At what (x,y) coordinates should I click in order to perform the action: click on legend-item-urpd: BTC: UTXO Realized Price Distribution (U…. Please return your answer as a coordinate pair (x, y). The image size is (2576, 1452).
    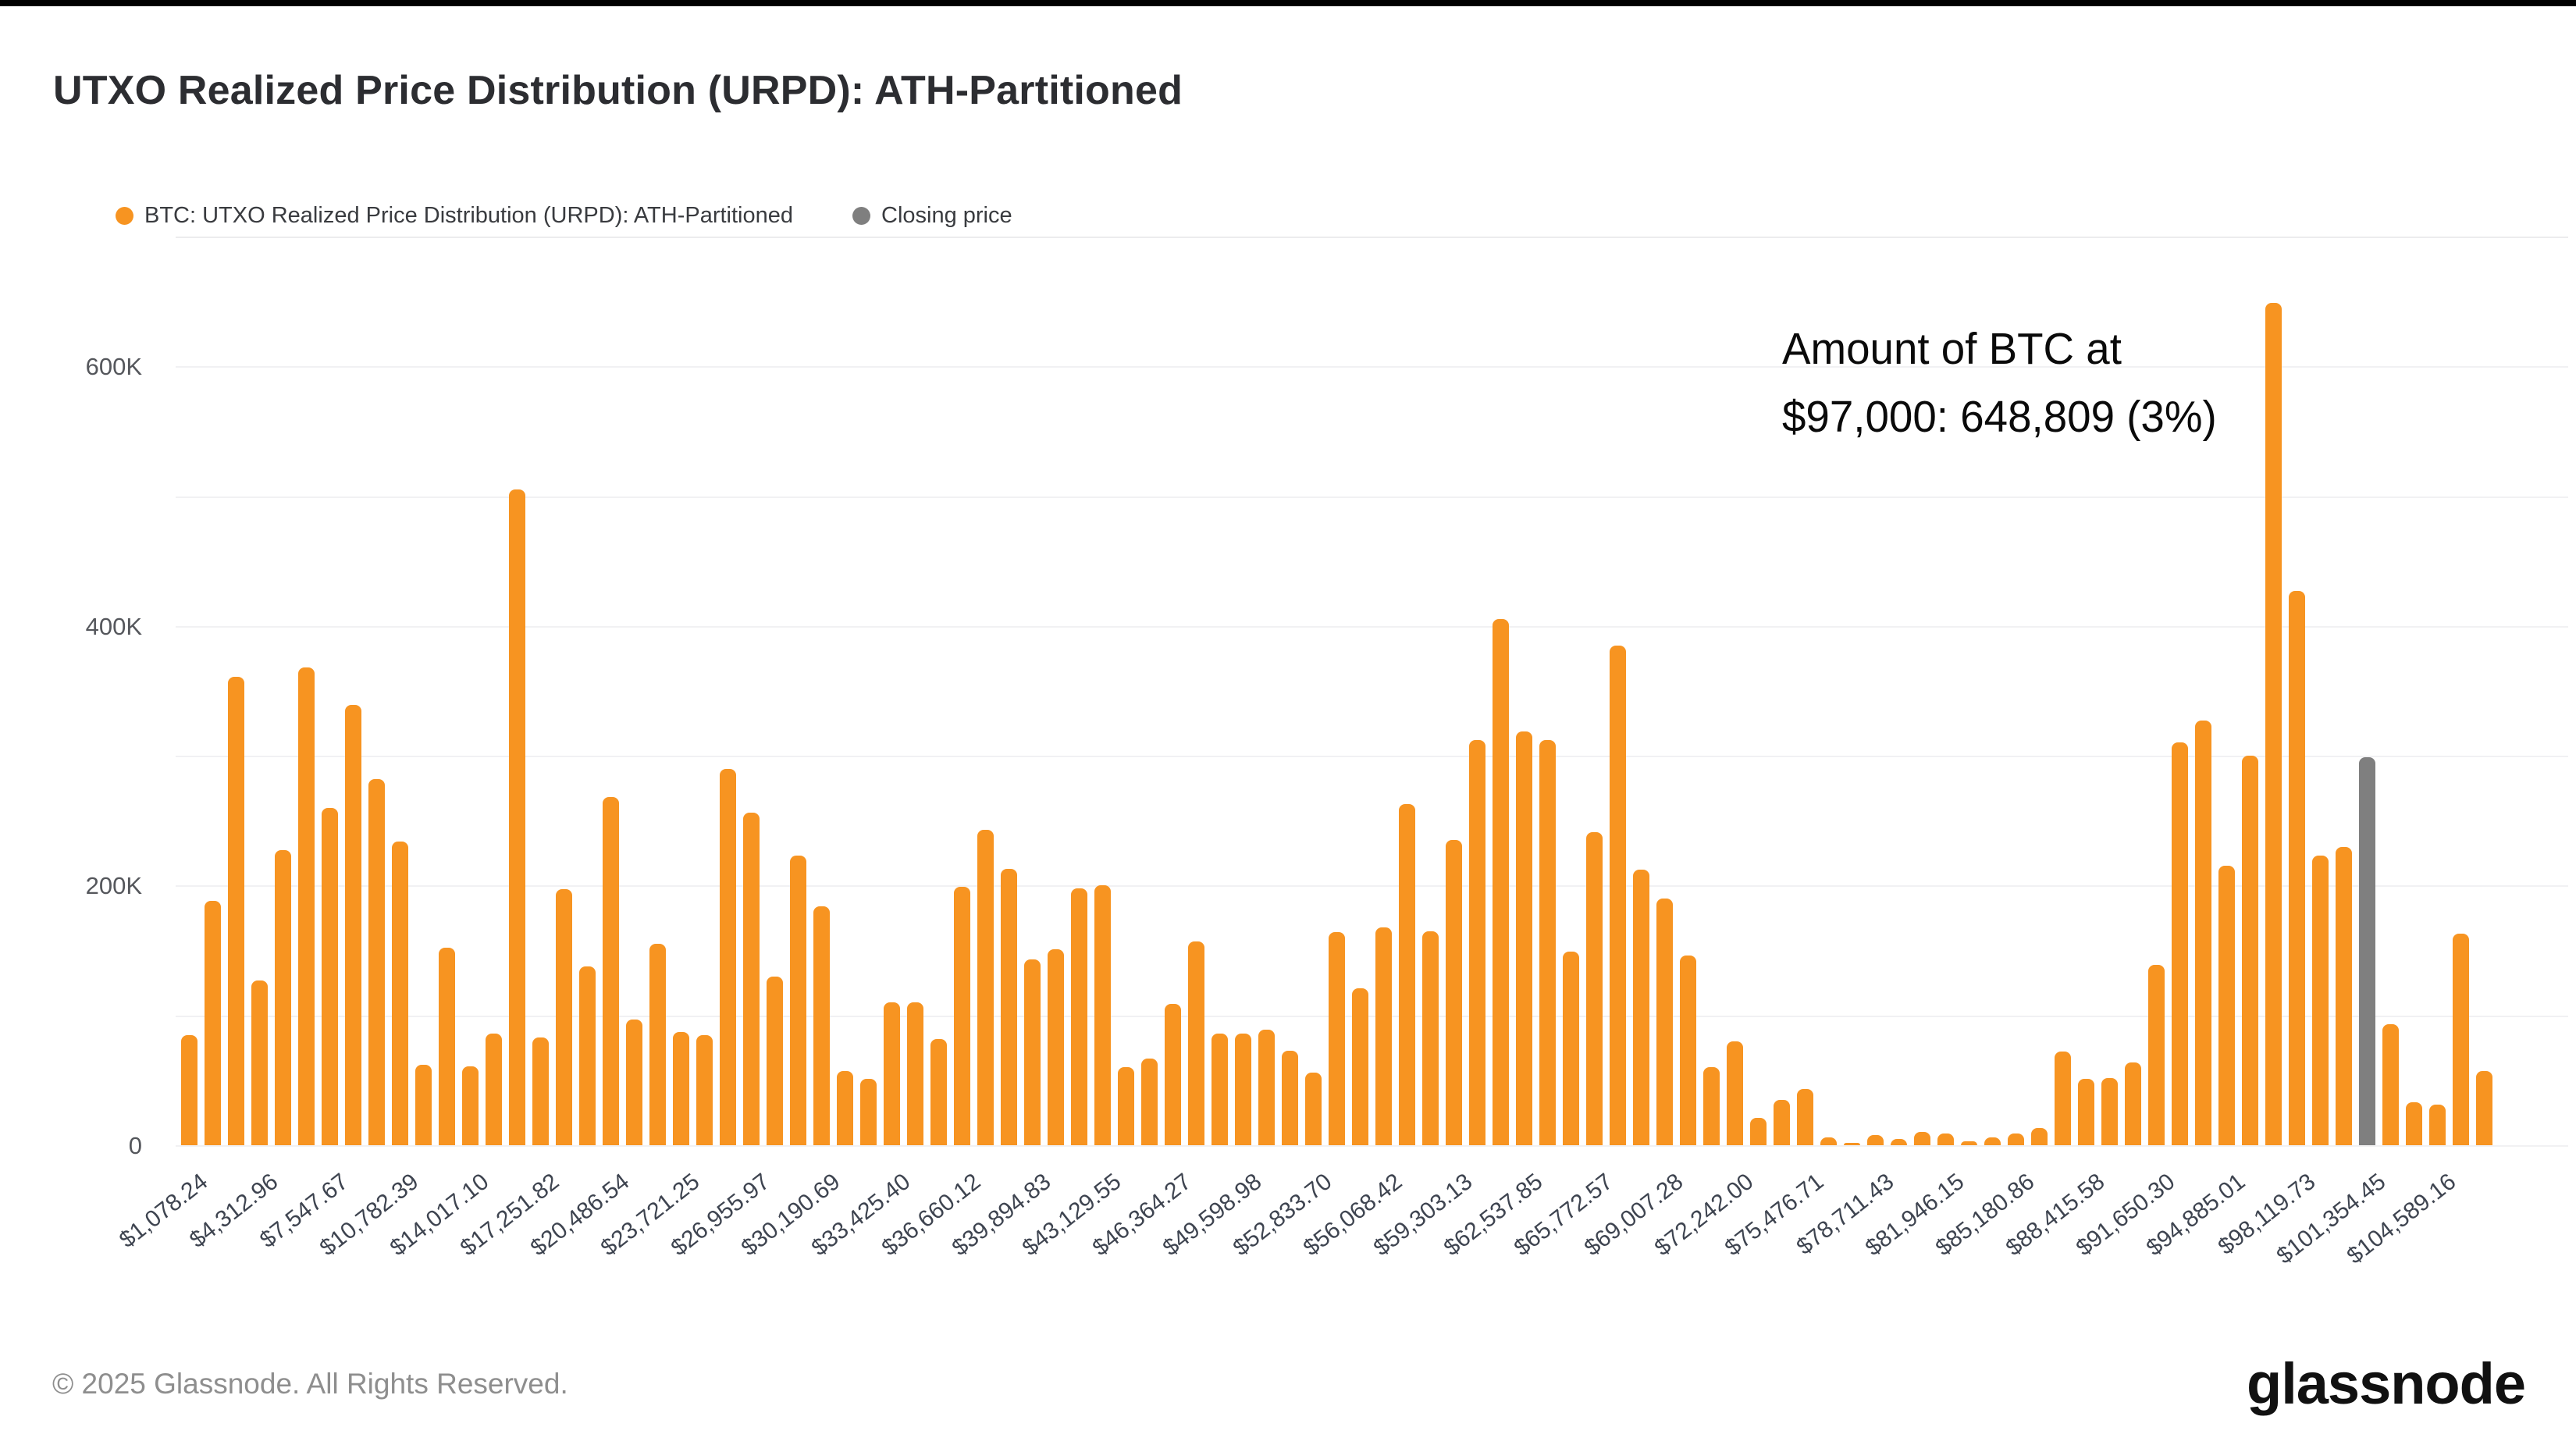
    Looking at the image, I should click on (454, 216).